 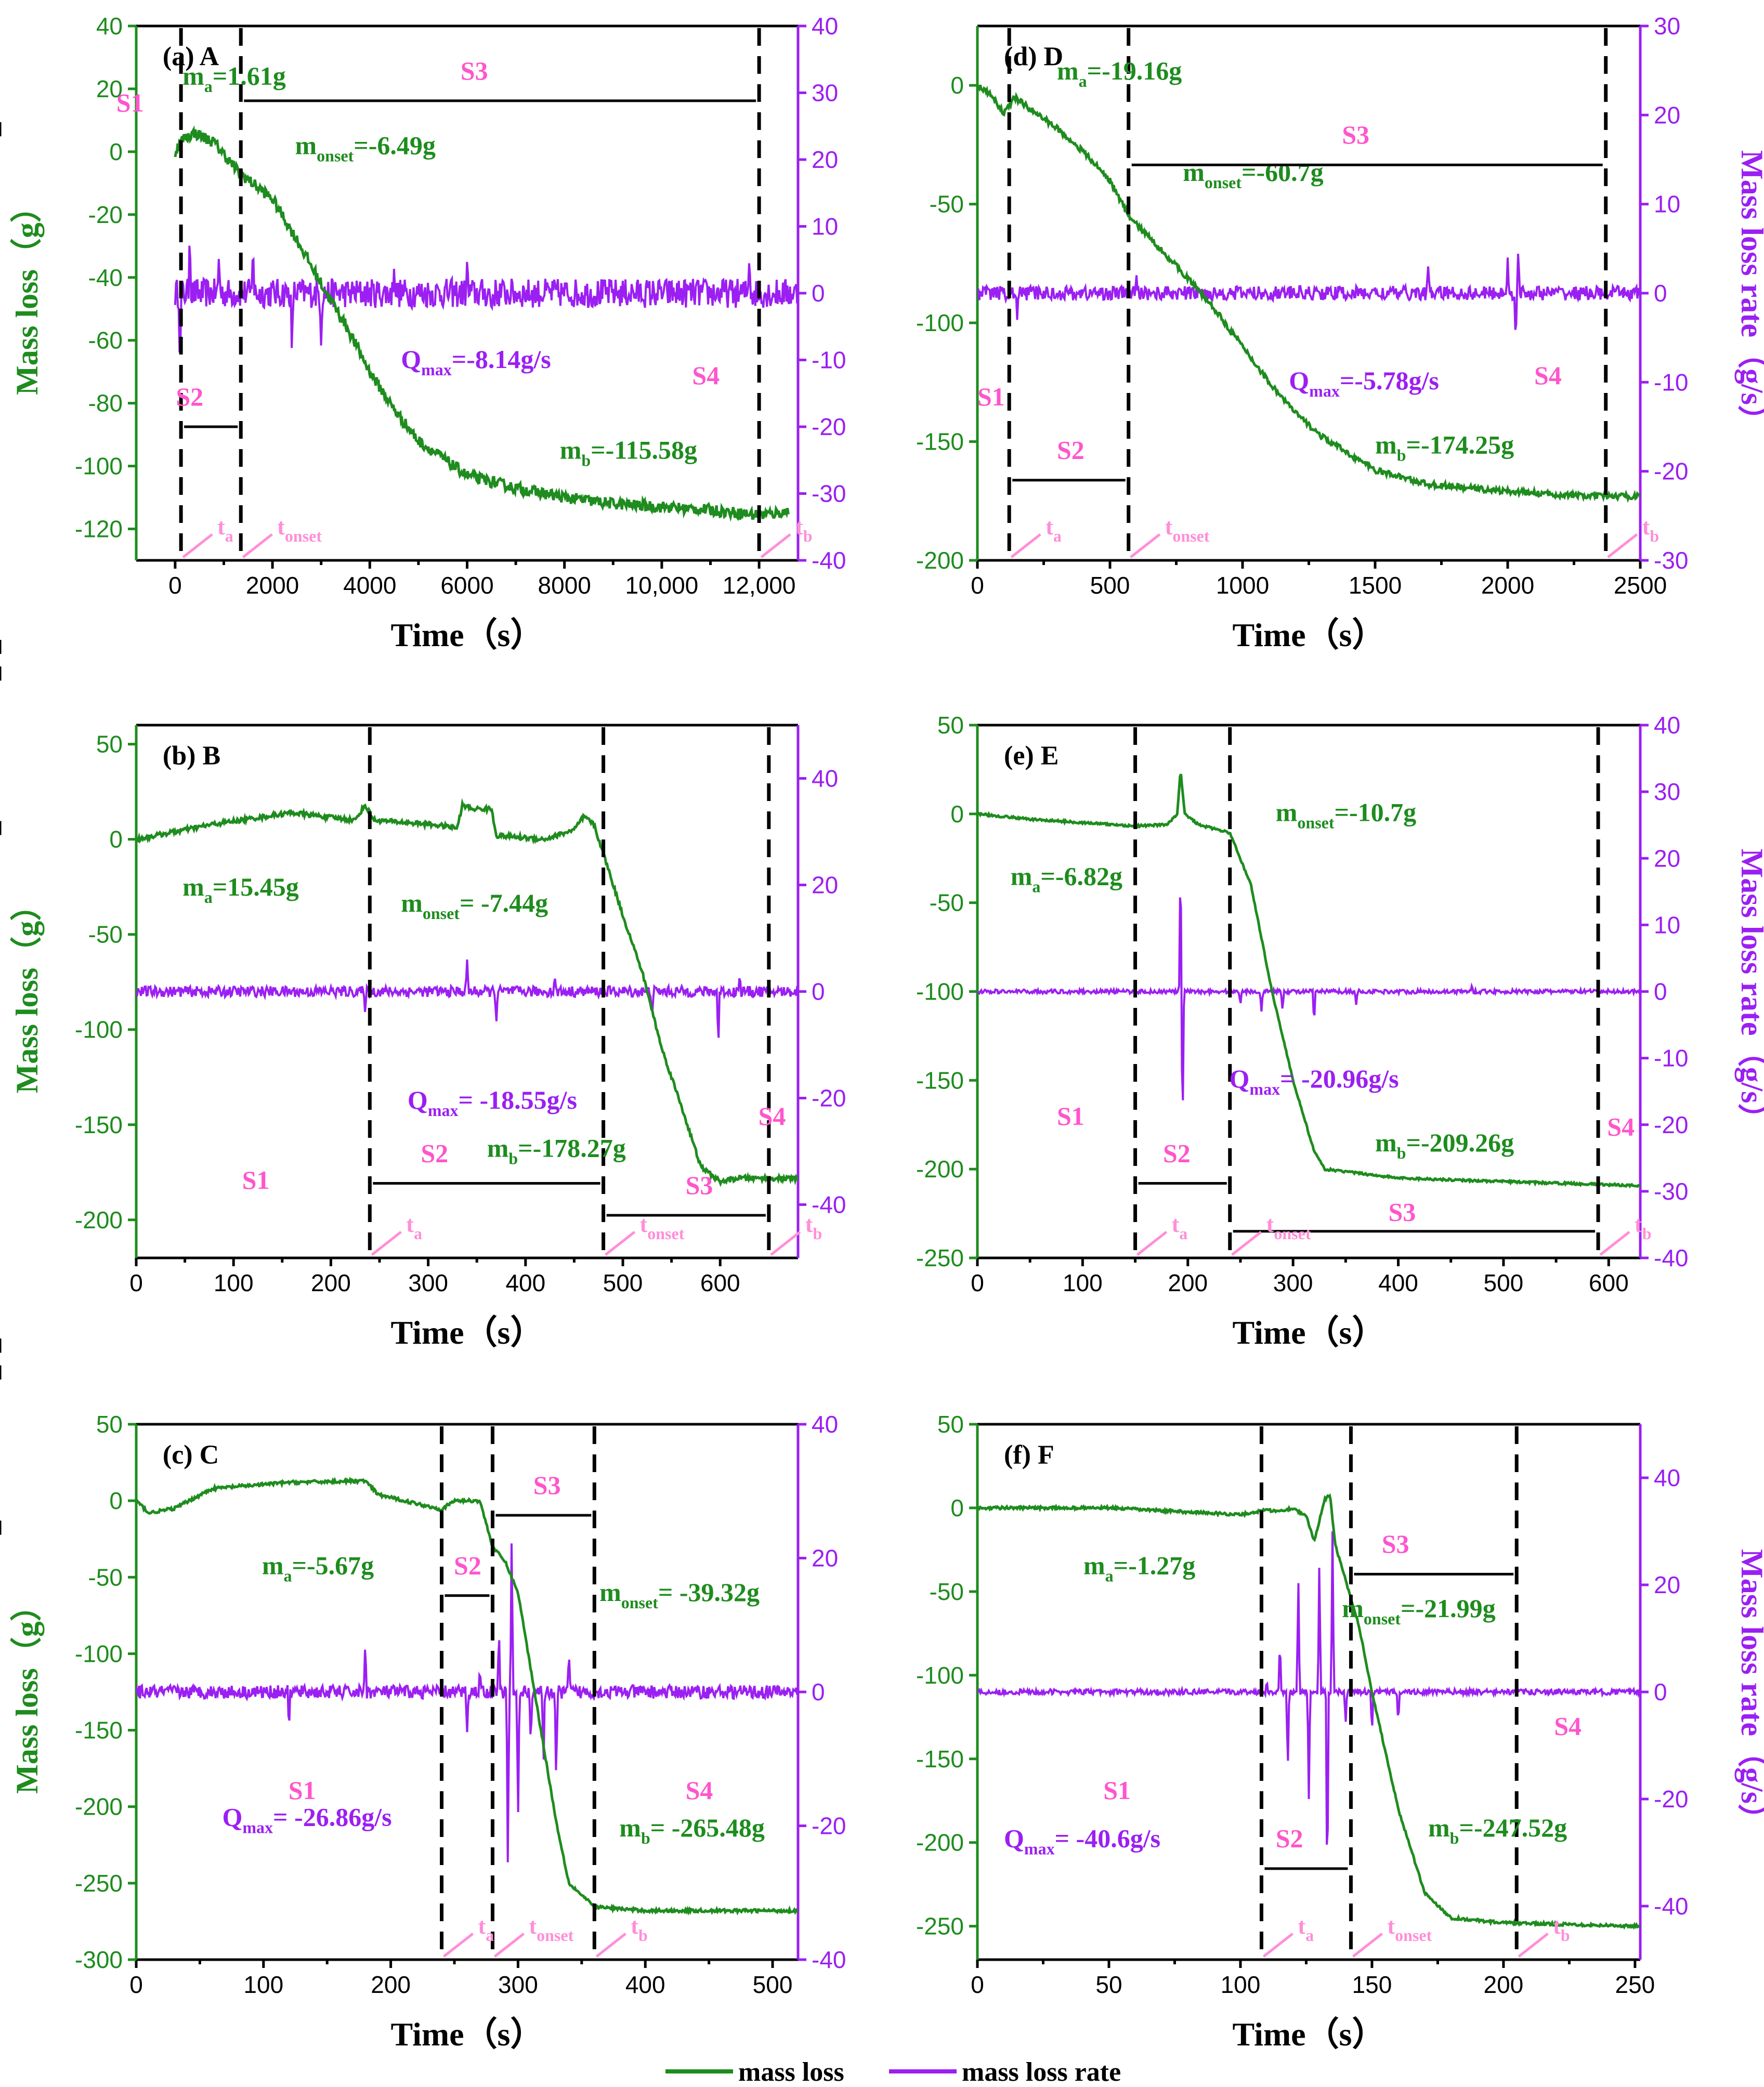 I want to click on x-tick-label-c: 400, so click(x=645, y=1985).